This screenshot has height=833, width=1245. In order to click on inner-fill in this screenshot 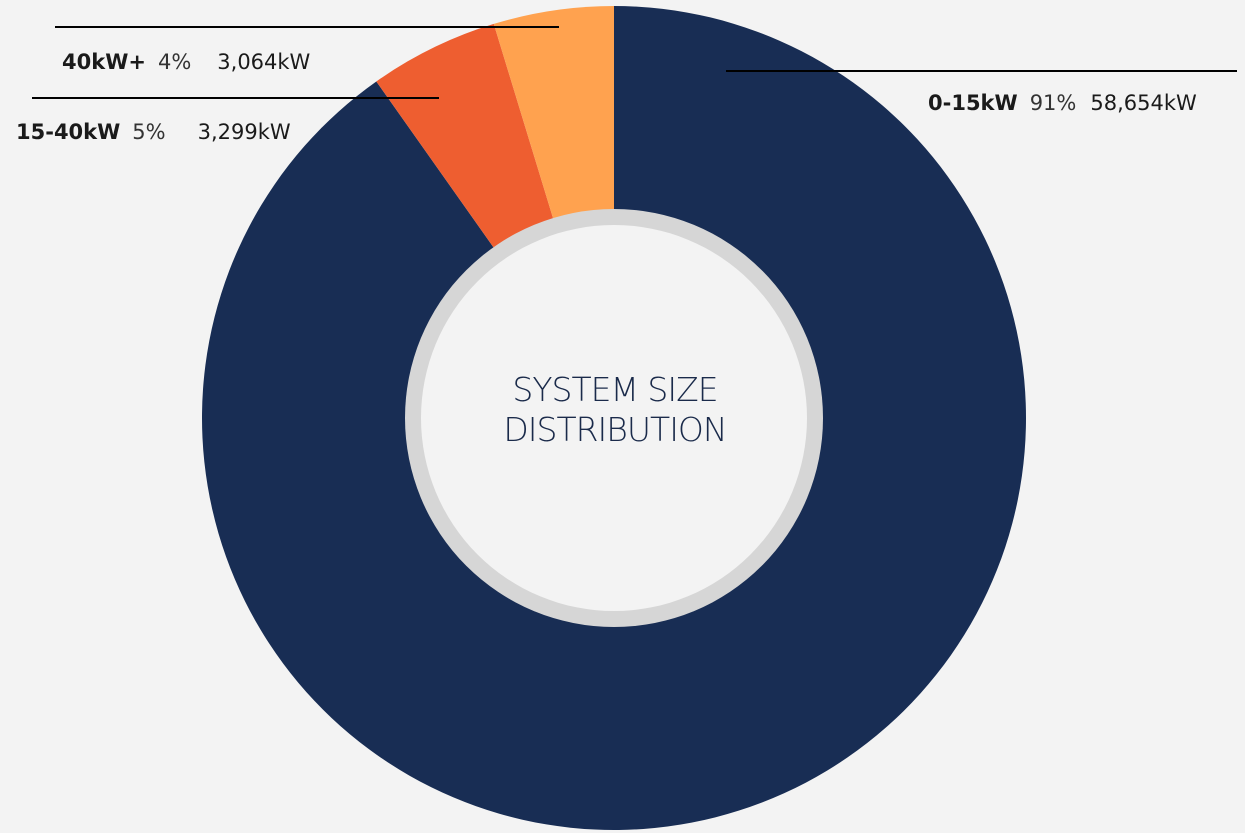, I will do `click(614, 418)`.